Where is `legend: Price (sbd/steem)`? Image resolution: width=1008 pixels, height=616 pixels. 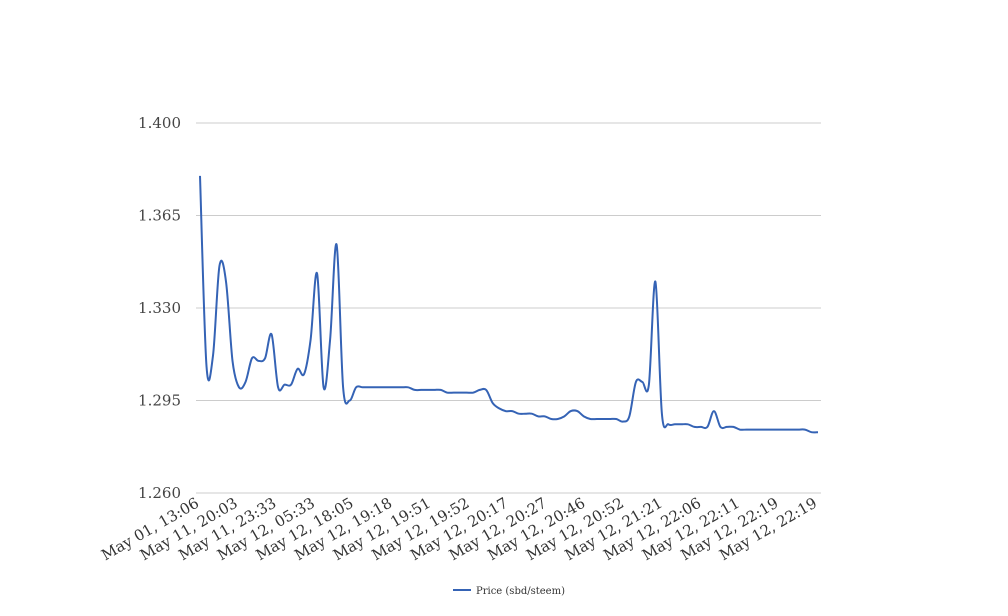 legend: Price (sbd/steem) is located at coordinates (509, 591).